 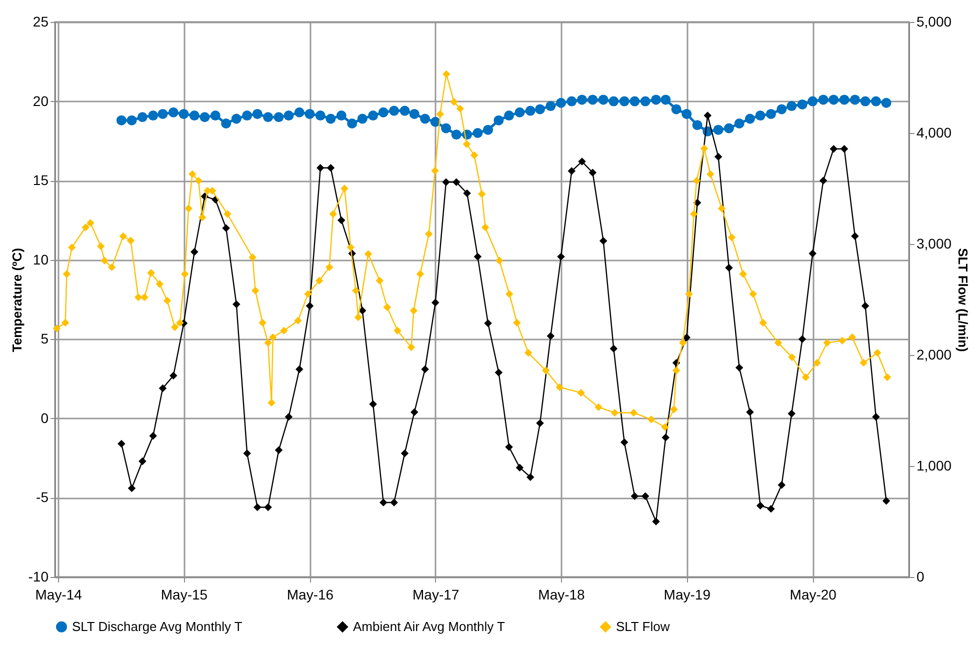 I want to click on legend-label: SLT Flow, so click(x=643, y=626).